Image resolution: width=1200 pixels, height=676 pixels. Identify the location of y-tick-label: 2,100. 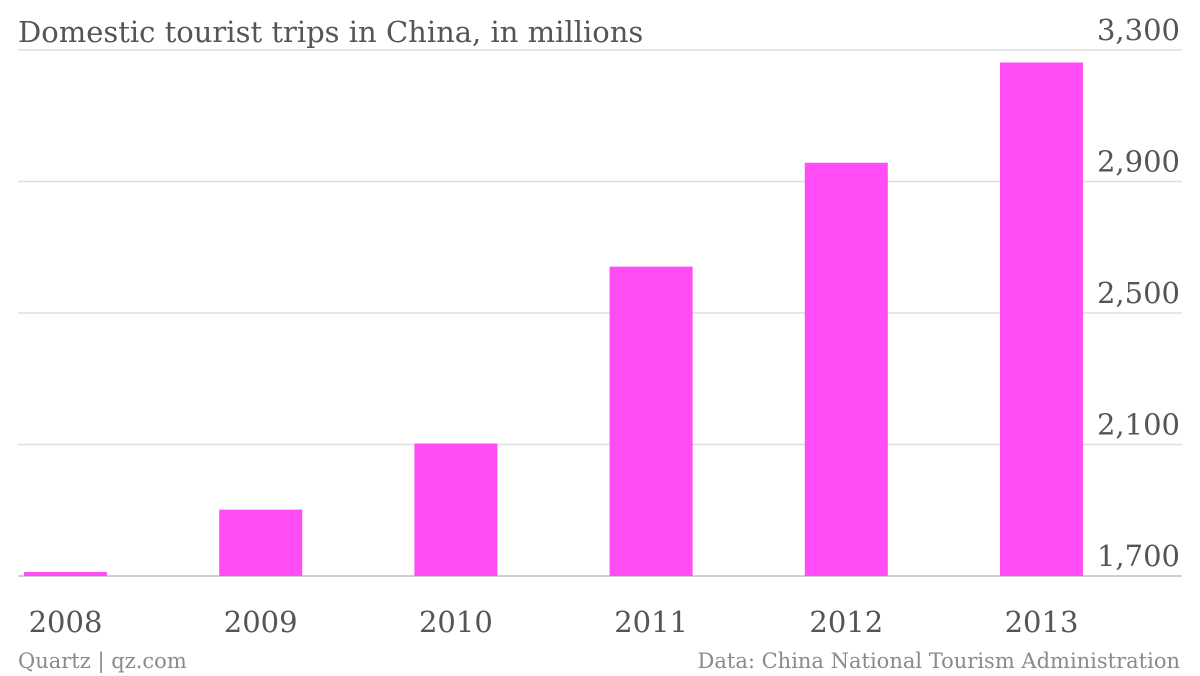
(1138, 425).